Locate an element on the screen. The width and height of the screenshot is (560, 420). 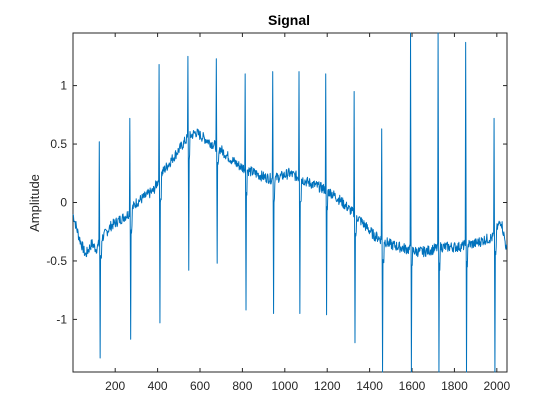
x-tick-label: 2000 is located at coordinates (496, 386).